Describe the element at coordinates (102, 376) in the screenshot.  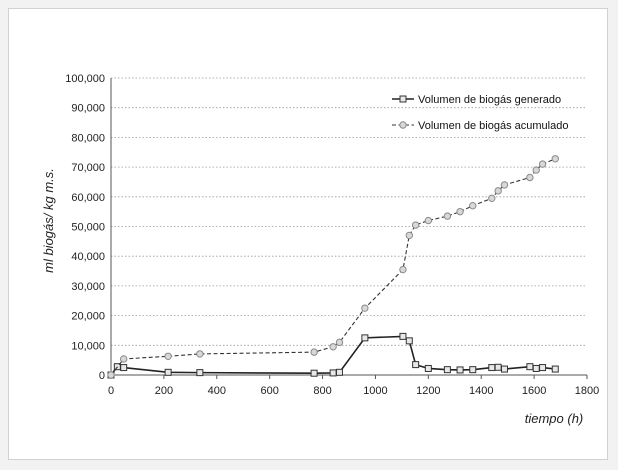
I see `y-tick-label: 0` at that location.